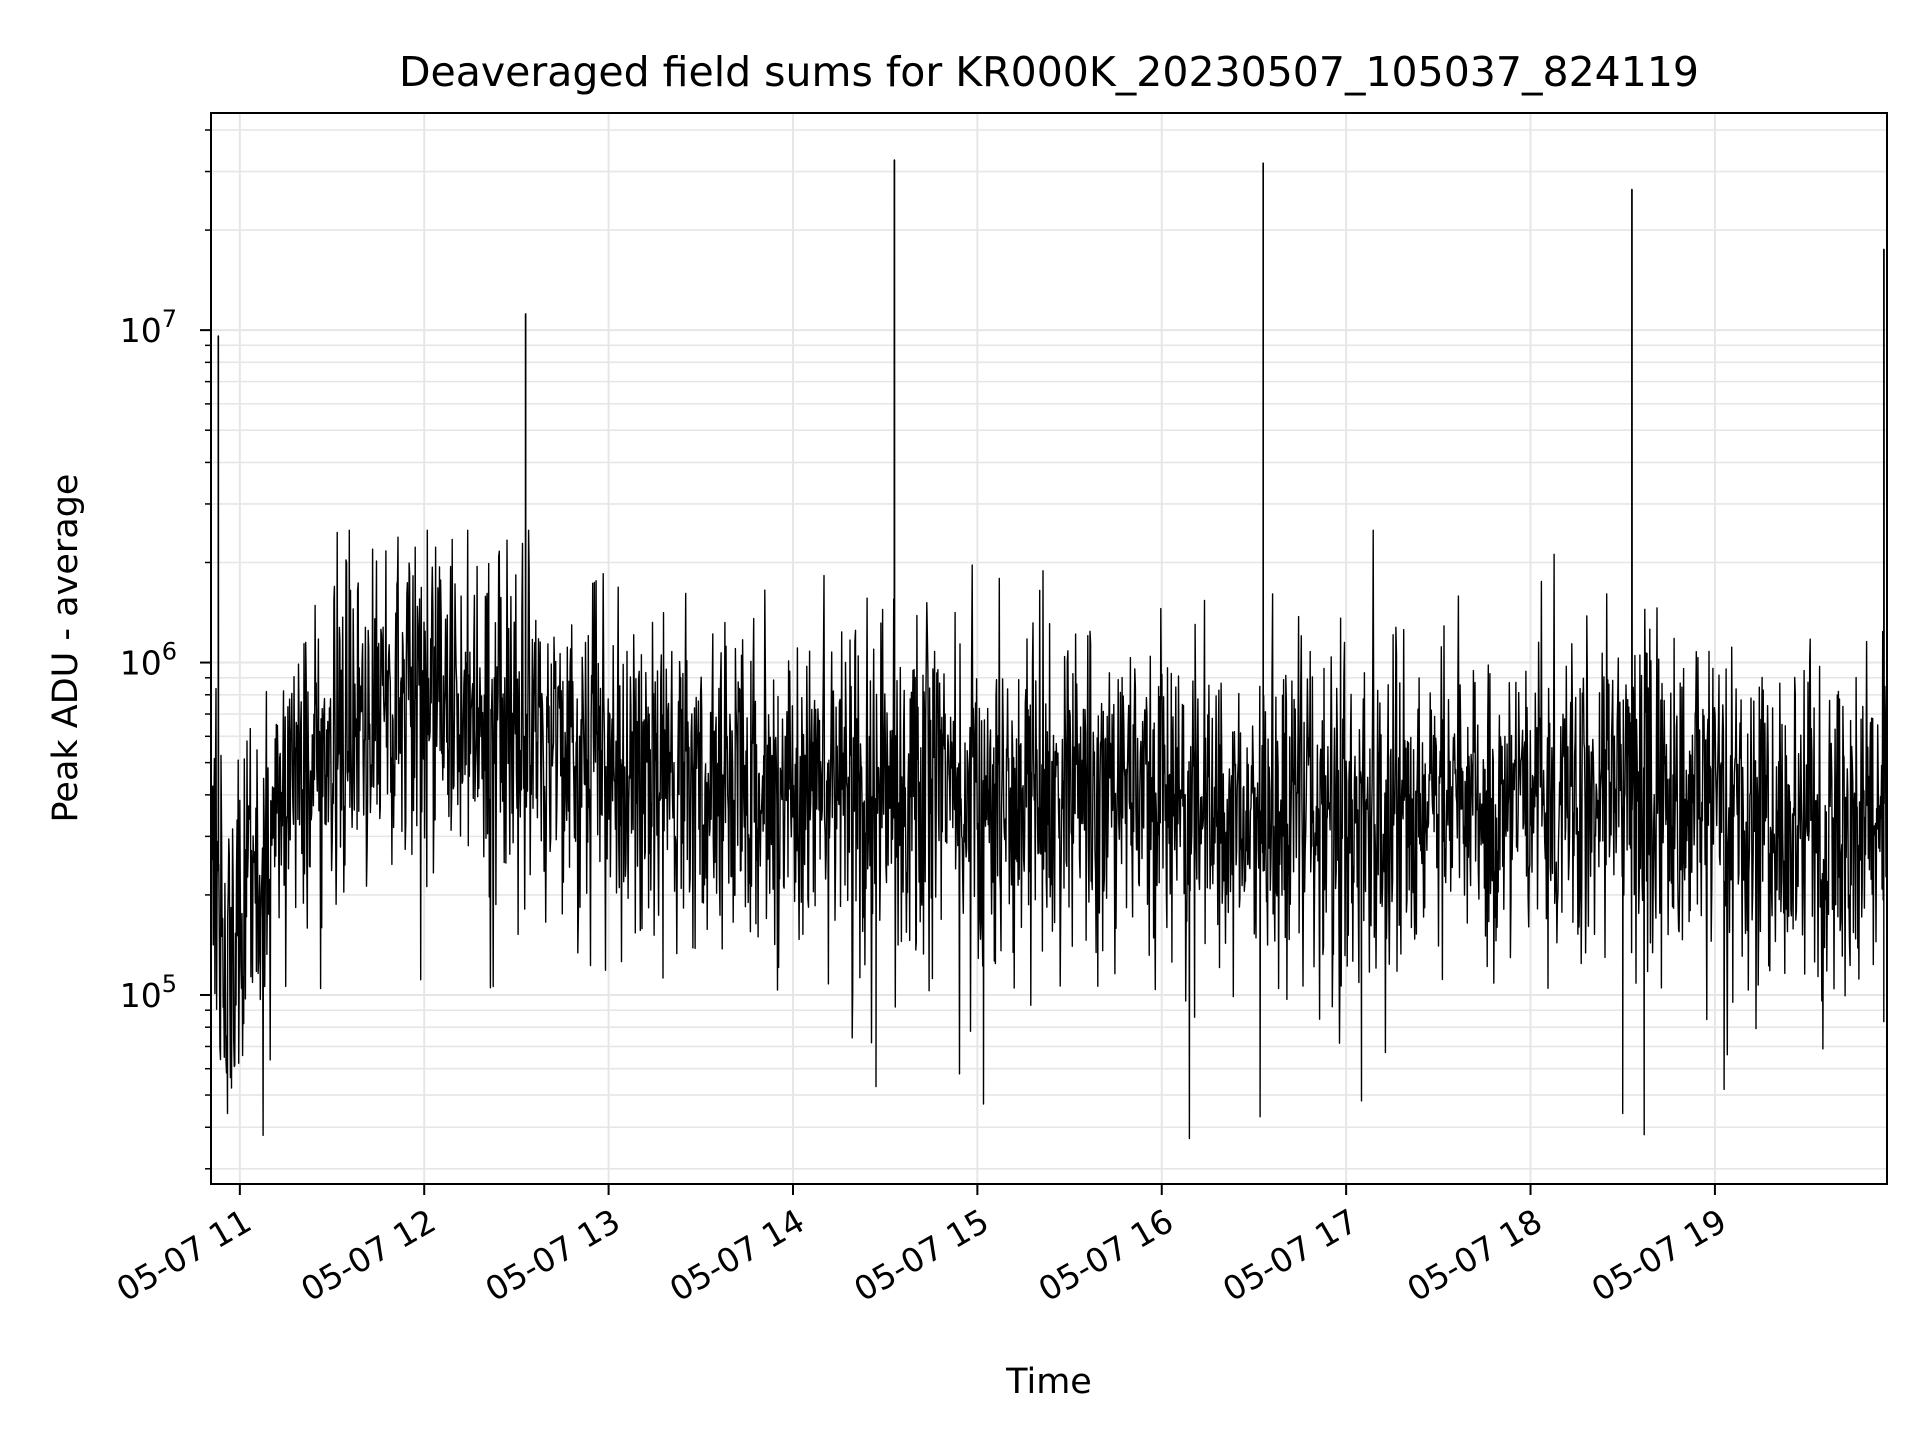  Describe the element at coordinates (148, 327) in the screenshot. I see `y-tick-label: 10⁷` at that location.